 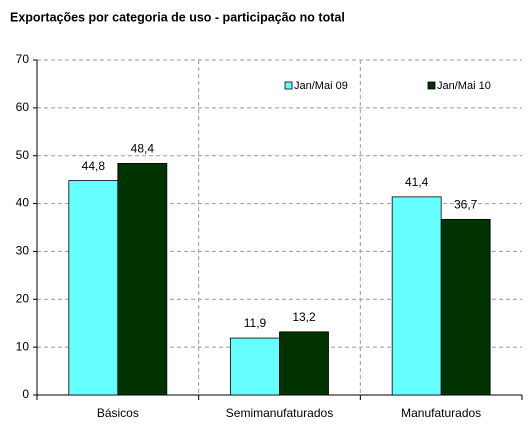 What do you see at coordinates (23, 59) in the screenshot?
I see `y-tick-label: 70` at bounding box center [23, 59].